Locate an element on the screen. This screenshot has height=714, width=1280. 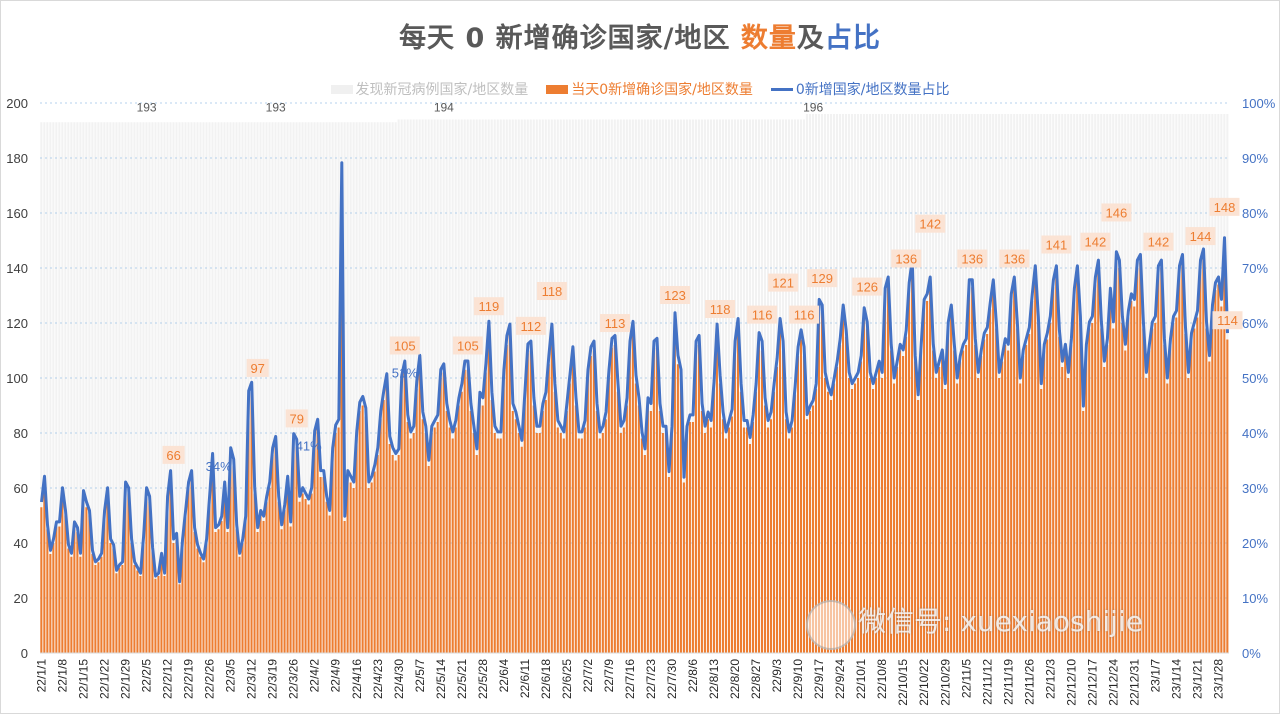
share-data-label: 51% is located at coordinates (405, 373).